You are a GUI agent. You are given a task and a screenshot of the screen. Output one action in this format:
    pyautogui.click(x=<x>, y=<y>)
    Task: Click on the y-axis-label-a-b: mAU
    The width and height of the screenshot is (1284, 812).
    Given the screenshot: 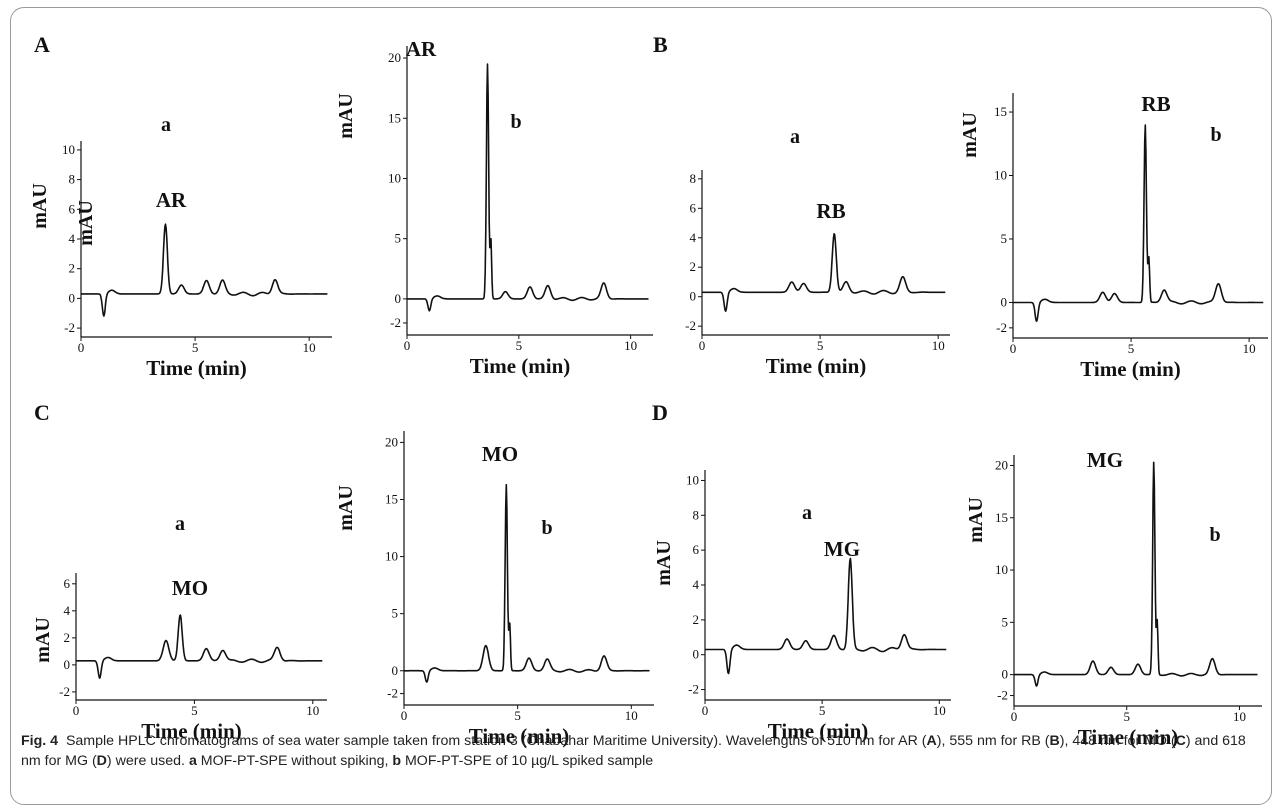 What is the action you would take?
    pyautogui.click(x=346, y=116)
    